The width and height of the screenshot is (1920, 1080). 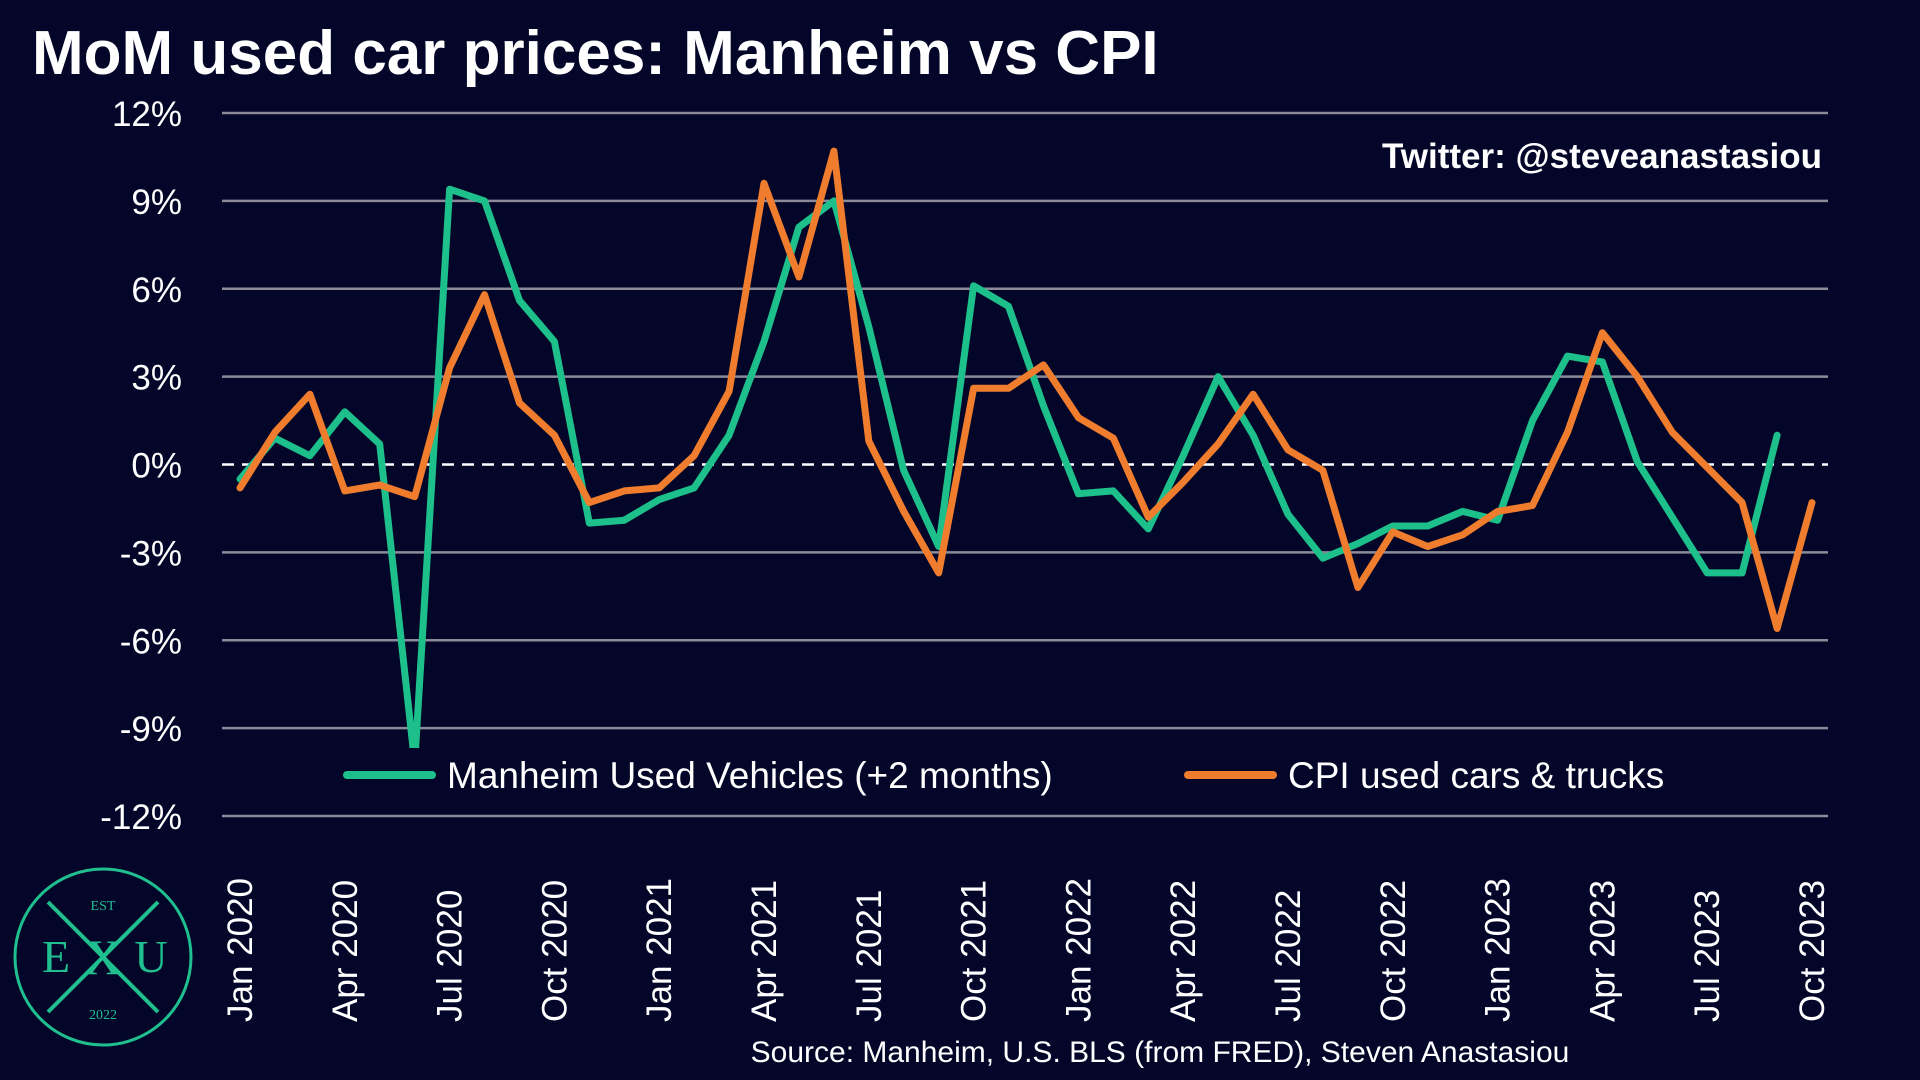 I want to click on y-tick-label: -3%, so click(x=151, y=553).